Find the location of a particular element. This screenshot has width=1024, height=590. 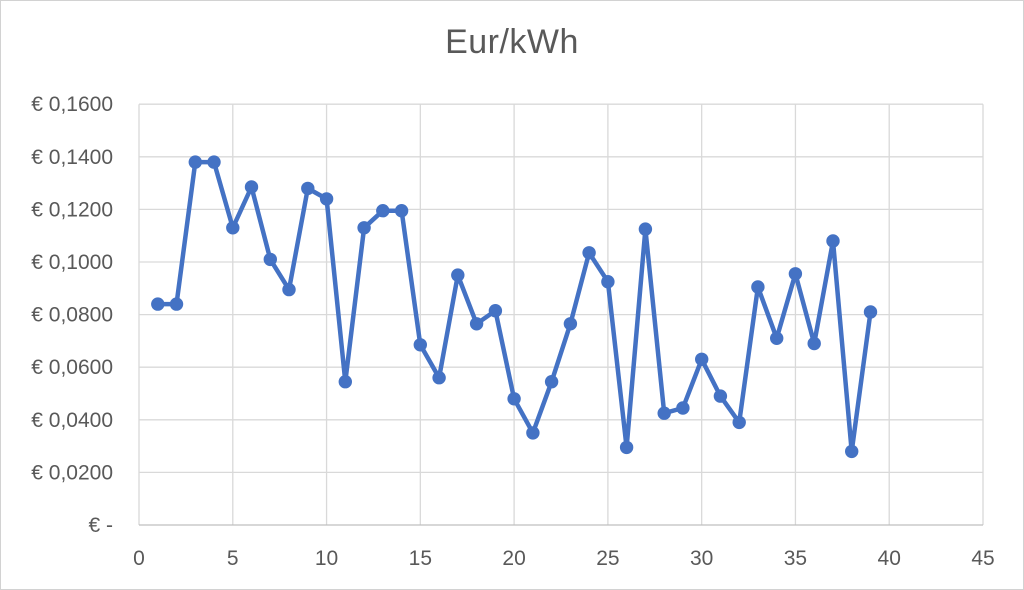

y-axis-label: € 0,1200 is located at coordinates (72, 209).